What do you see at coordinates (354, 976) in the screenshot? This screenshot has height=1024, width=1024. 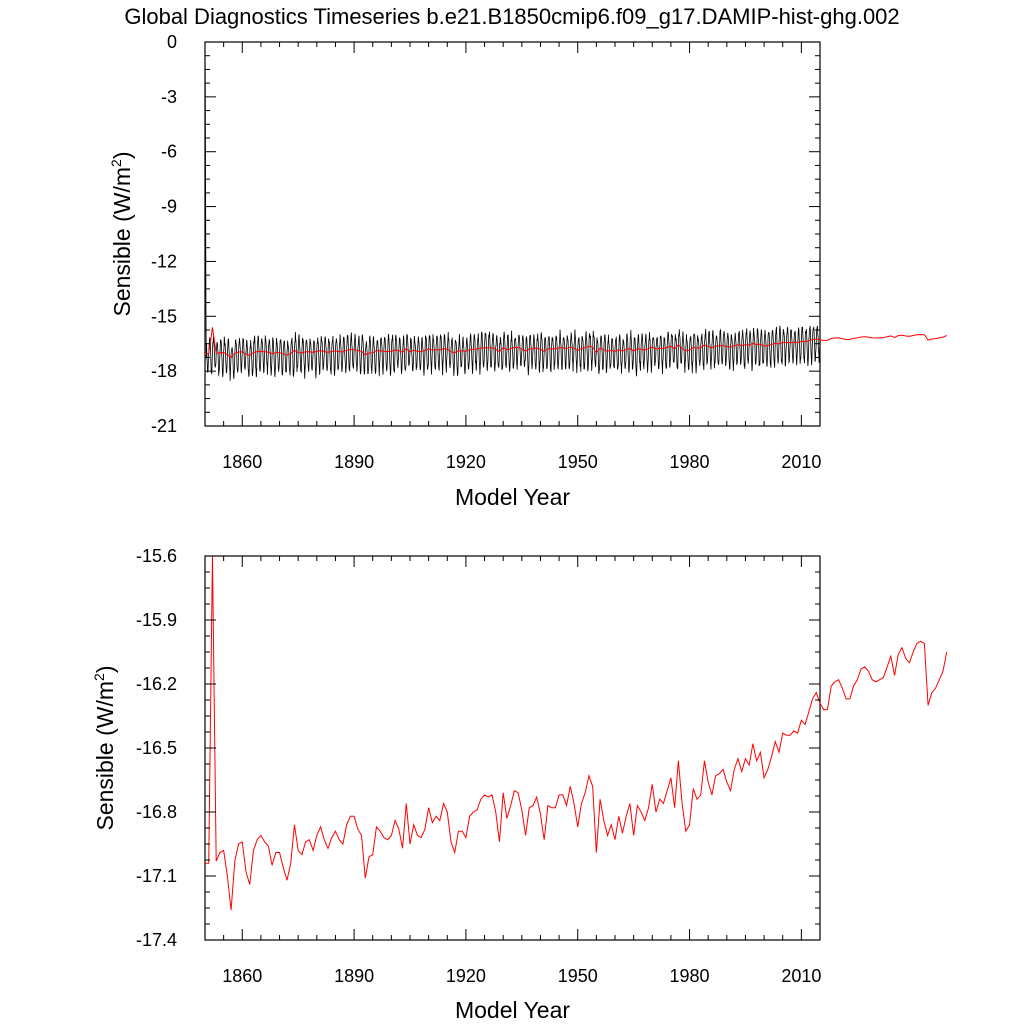 I see `bottom-x-tick-label: 1890` at bounding box center [354, 976].